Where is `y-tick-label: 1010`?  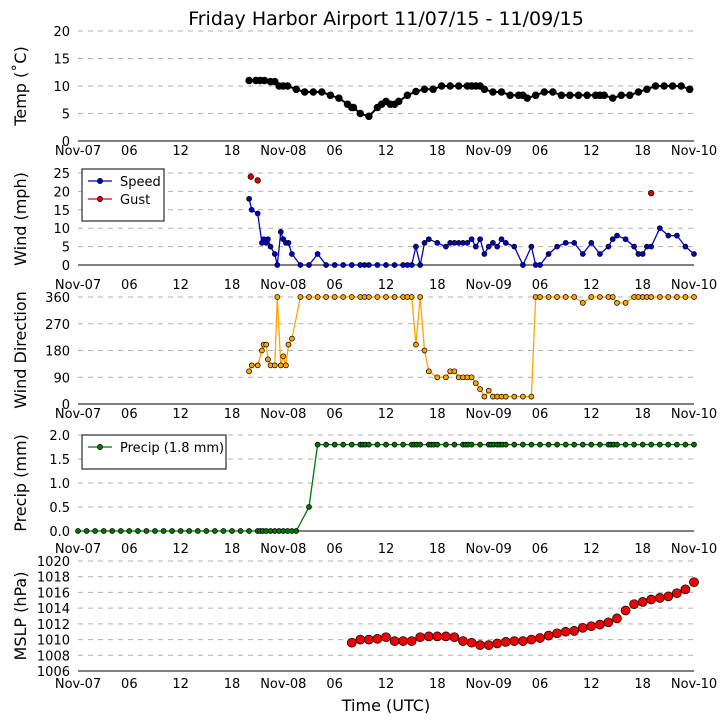
y-tick-label: 1010 is located at coordinates (53, 641).